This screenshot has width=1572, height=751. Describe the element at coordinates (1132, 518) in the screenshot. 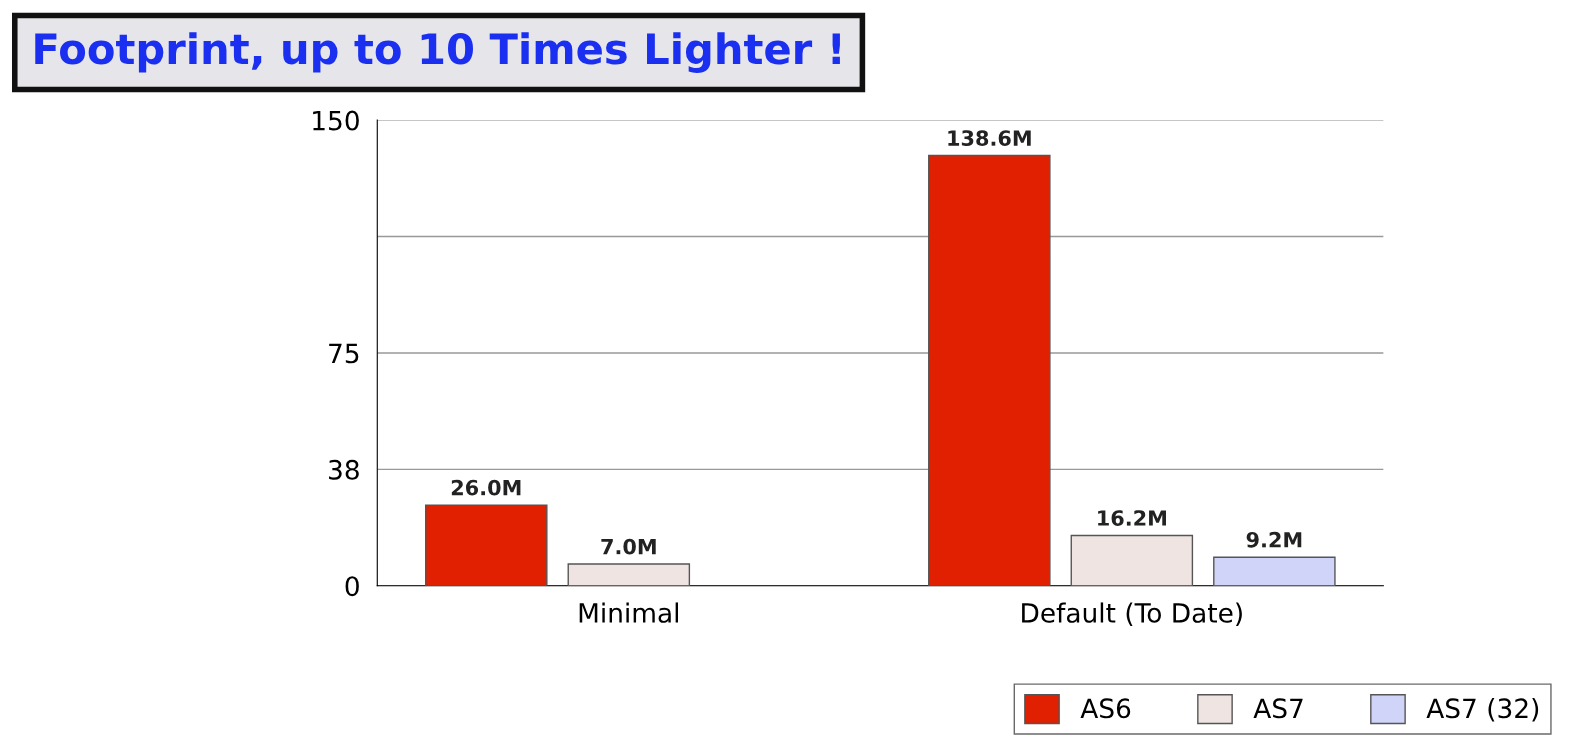

I see `data-label: 16.2M` at that location.